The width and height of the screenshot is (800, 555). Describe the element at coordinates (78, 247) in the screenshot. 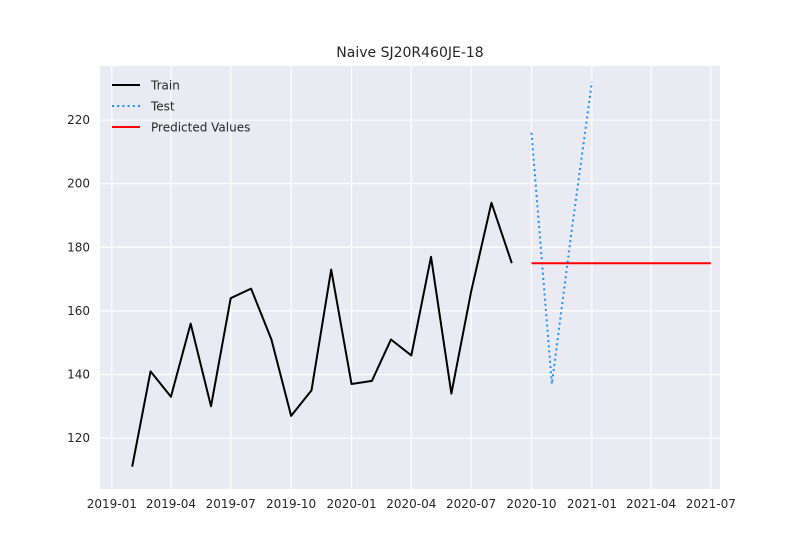

I see `y-tick-label: 180` at that location.